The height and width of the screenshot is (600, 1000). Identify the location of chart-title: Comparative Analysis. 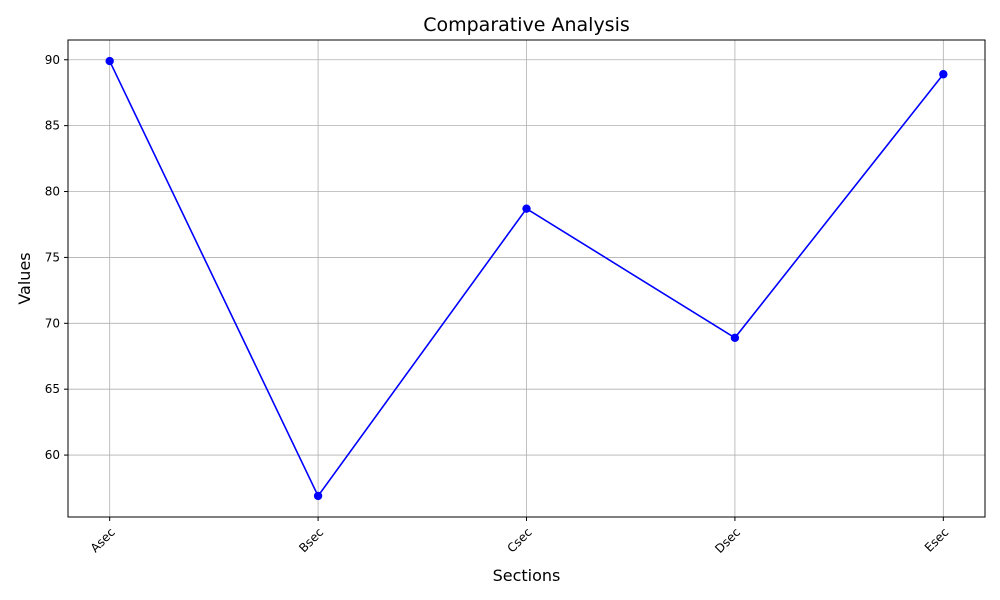
(526, 25).